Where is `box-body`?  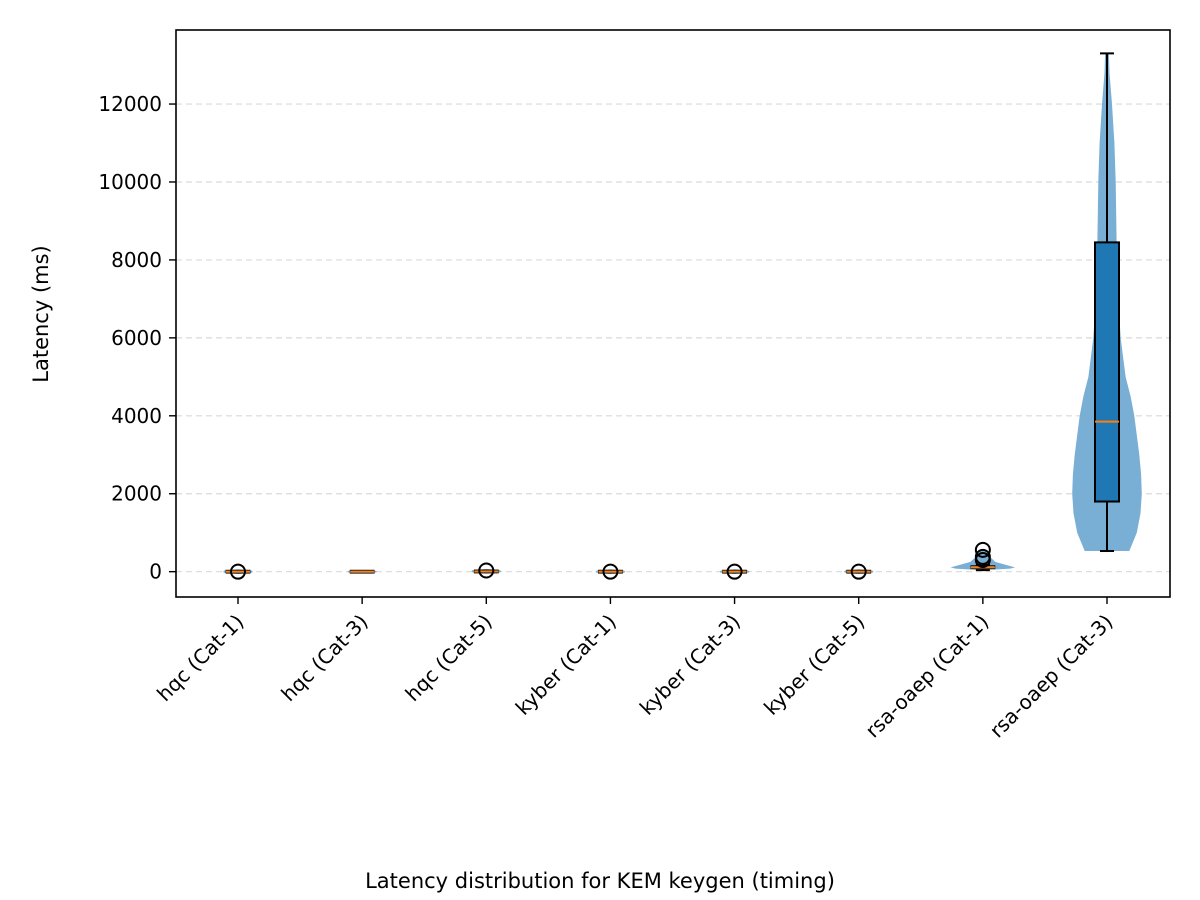 box-body is located at coordinates (1107, 372).